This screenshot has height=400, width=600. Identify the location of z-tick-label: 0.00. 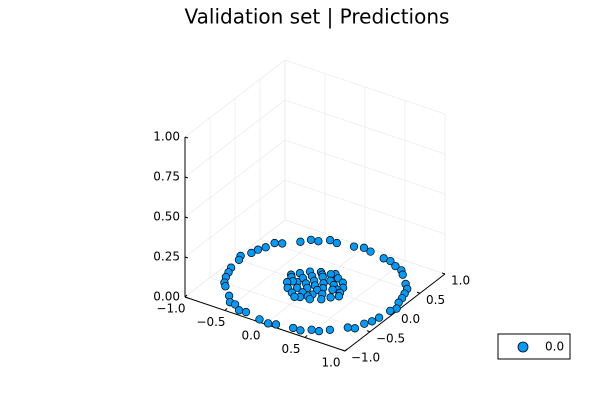
(166, 297).